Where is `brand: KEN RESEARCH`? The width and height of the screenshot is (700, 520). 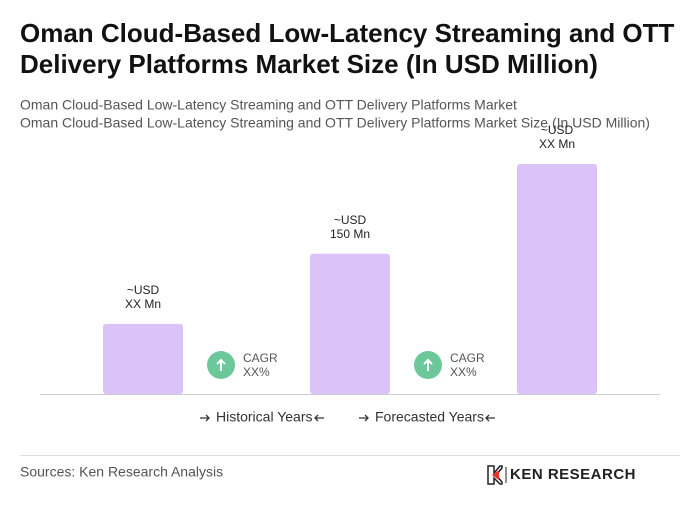
brand: KEN RESEARCH is located at coordinates (573, 474).